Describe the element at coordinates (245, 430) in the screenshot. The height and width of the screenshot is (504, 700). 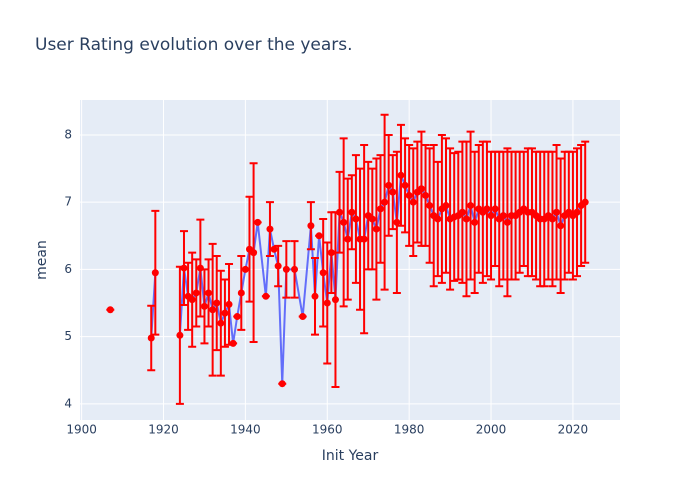
I see `x-tick-label: 1940` at that location.